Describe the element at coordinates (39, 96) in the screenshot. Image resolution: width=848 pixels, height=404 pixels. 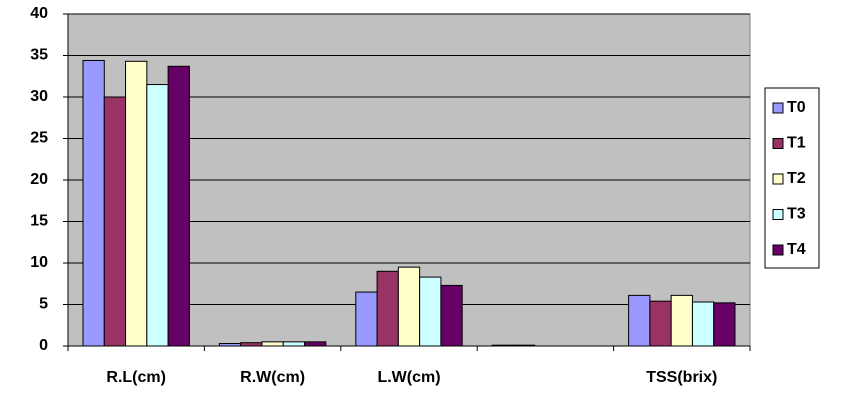
I see `y-tick-label: 30` at that location.